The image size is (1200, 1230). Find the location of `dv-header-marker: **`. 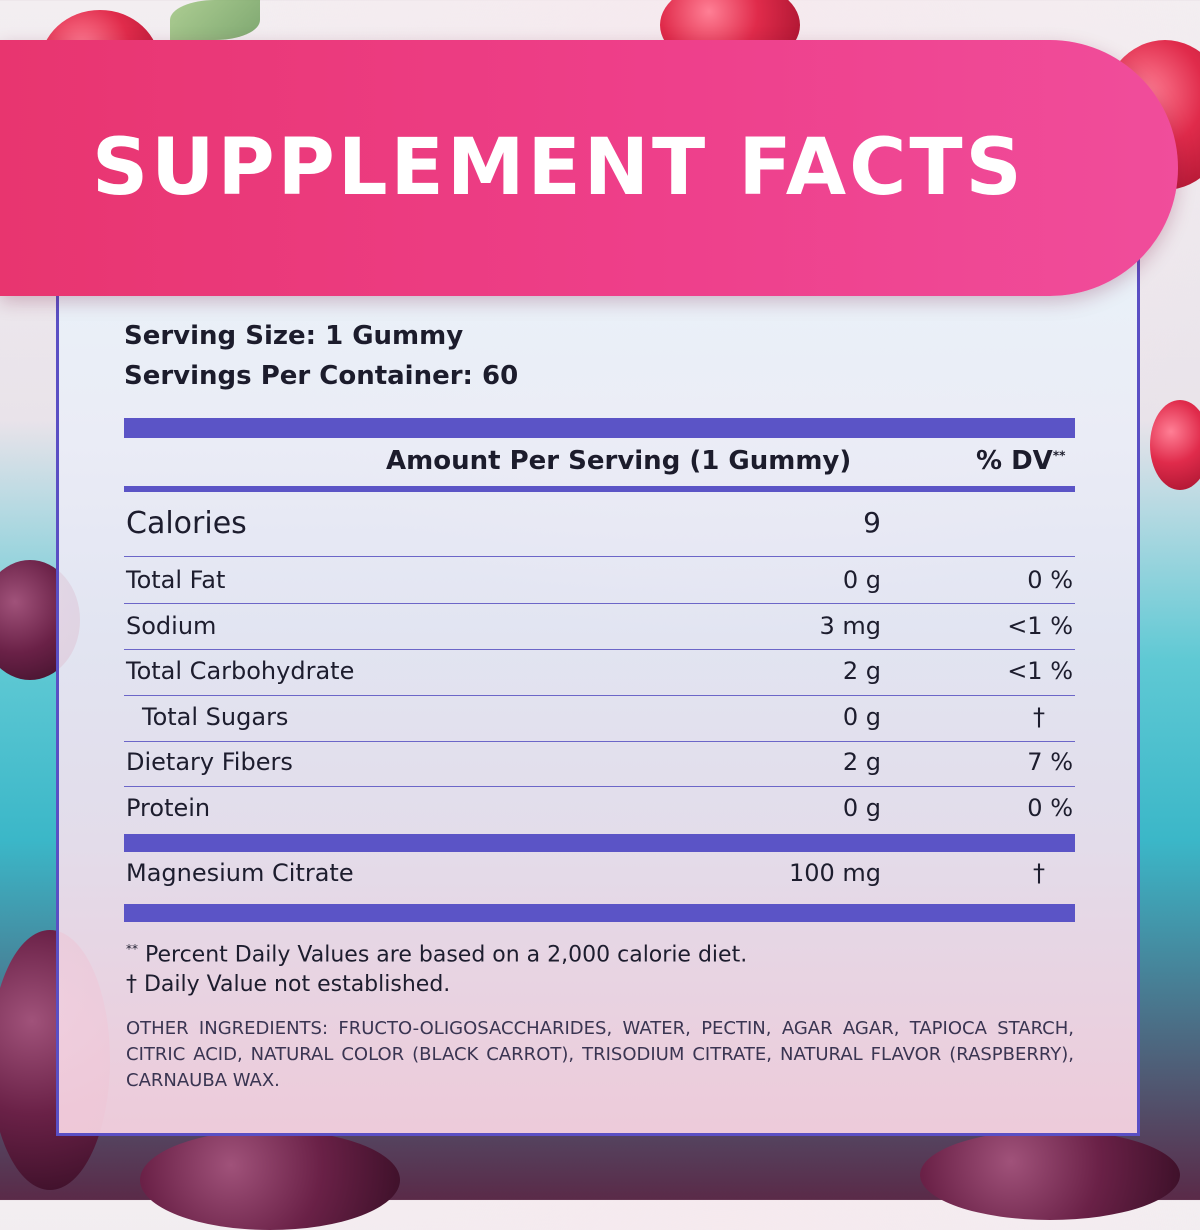

dv-header-marker: ** is located at coordinates (1059, 455).